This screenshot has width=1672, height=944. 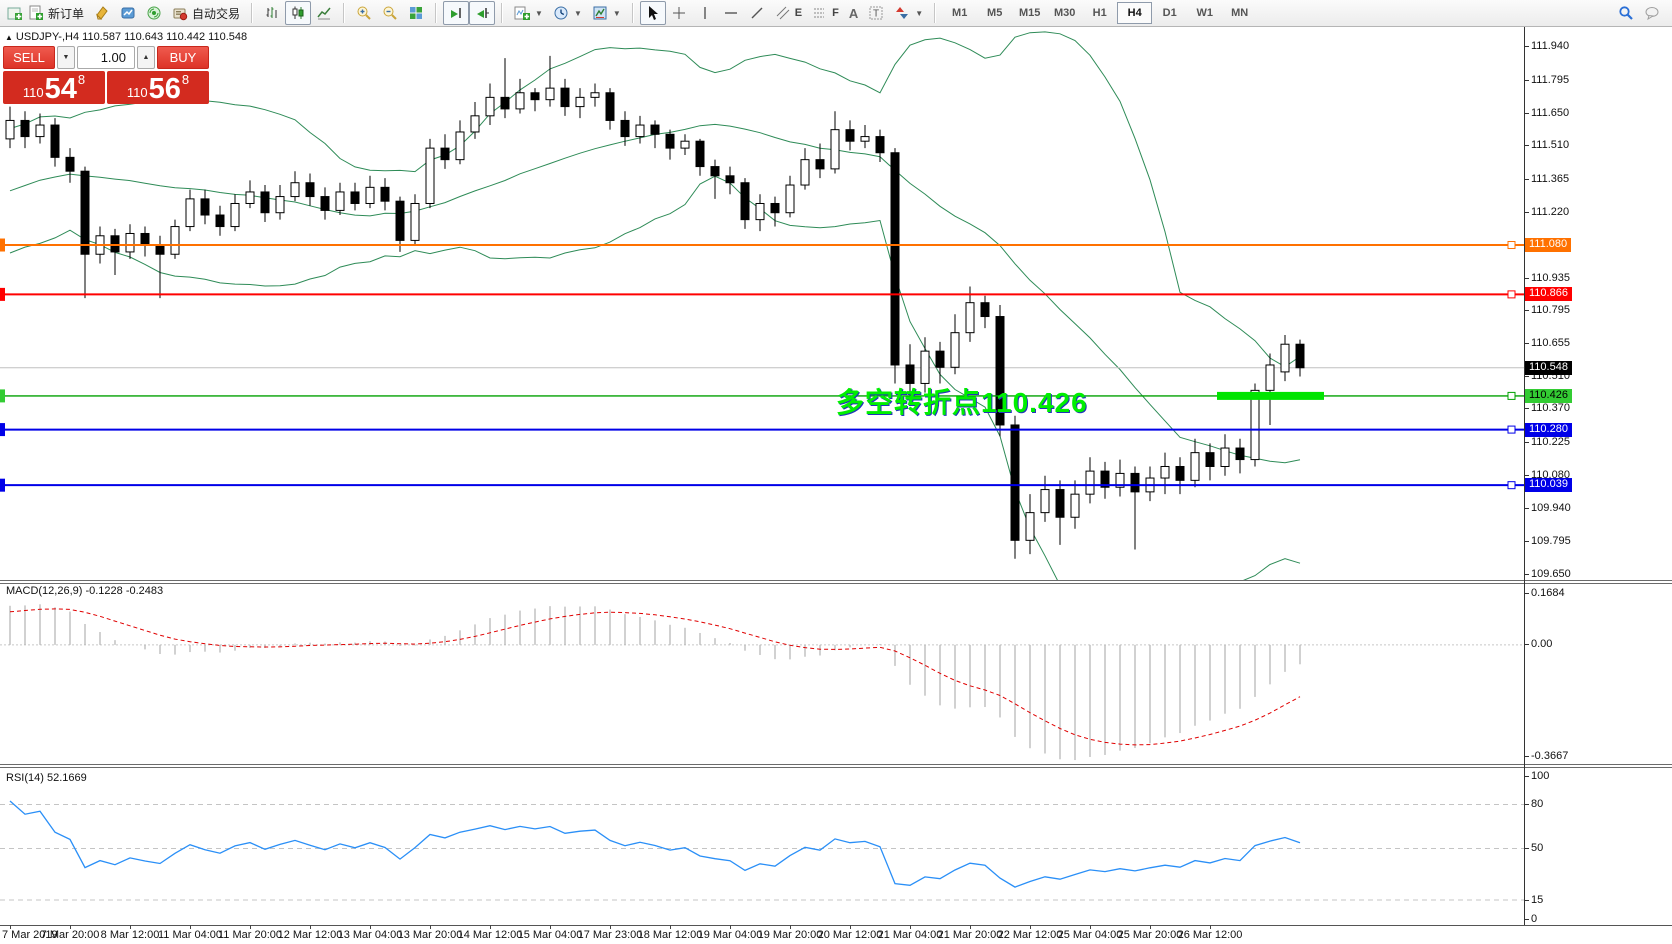 What do you see at coordinates (390, 13) in the screenshot?
I see `zoom-out-button` at bounding box center [390, 13].